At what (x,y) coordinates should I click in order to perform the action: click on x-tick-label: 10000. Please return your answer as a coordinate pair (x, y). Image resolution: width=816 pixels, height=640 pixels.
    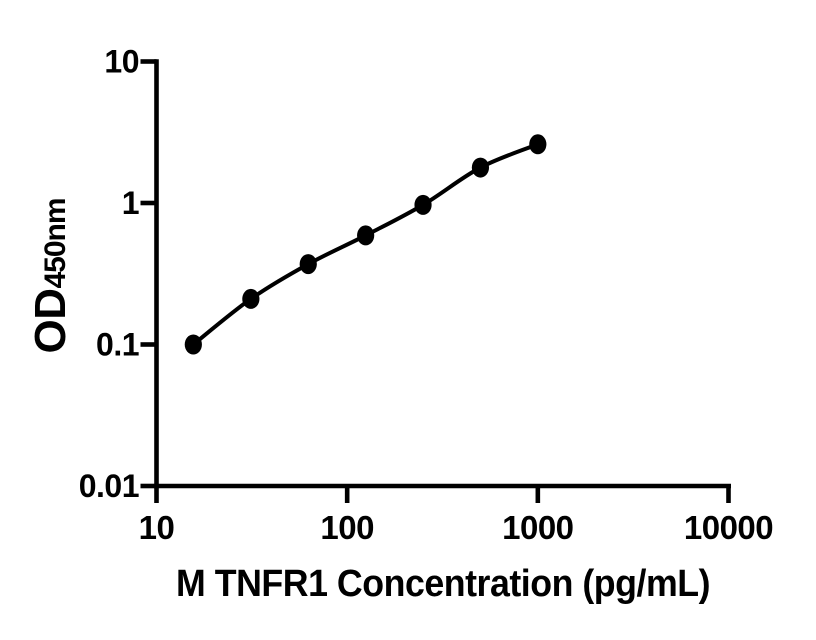
    Looking at the image, I should click on (728, 527).